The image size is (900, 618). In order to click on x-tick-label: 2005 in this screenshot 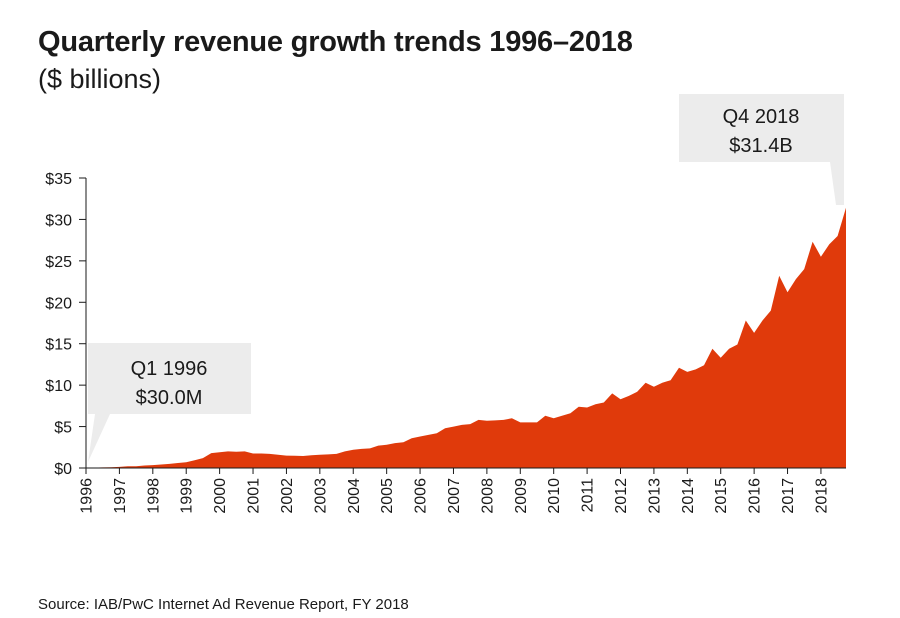, I will do `click(387, 496)`.